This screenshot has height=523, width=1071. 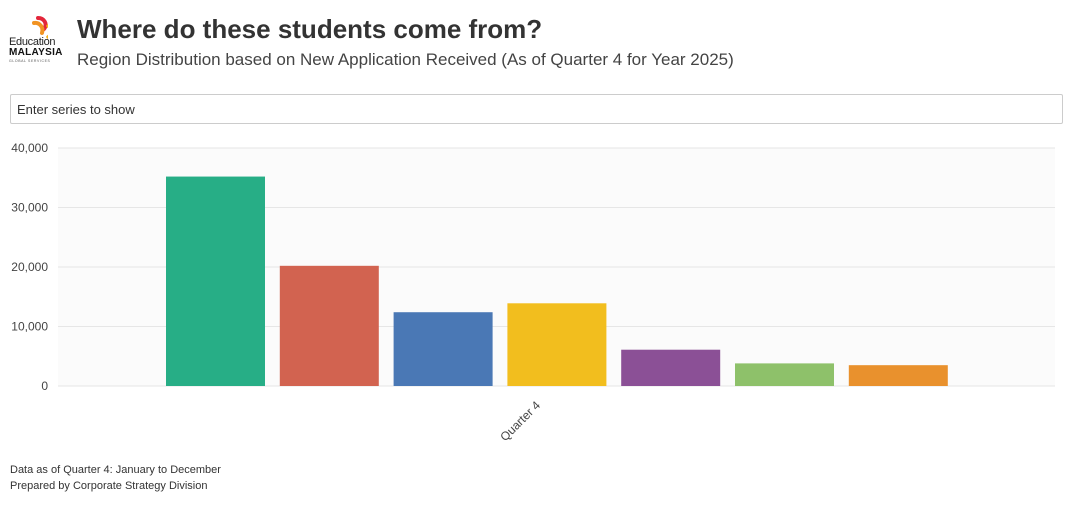 I want to click on logo-text-education: Education, so click(x=32, y=42).